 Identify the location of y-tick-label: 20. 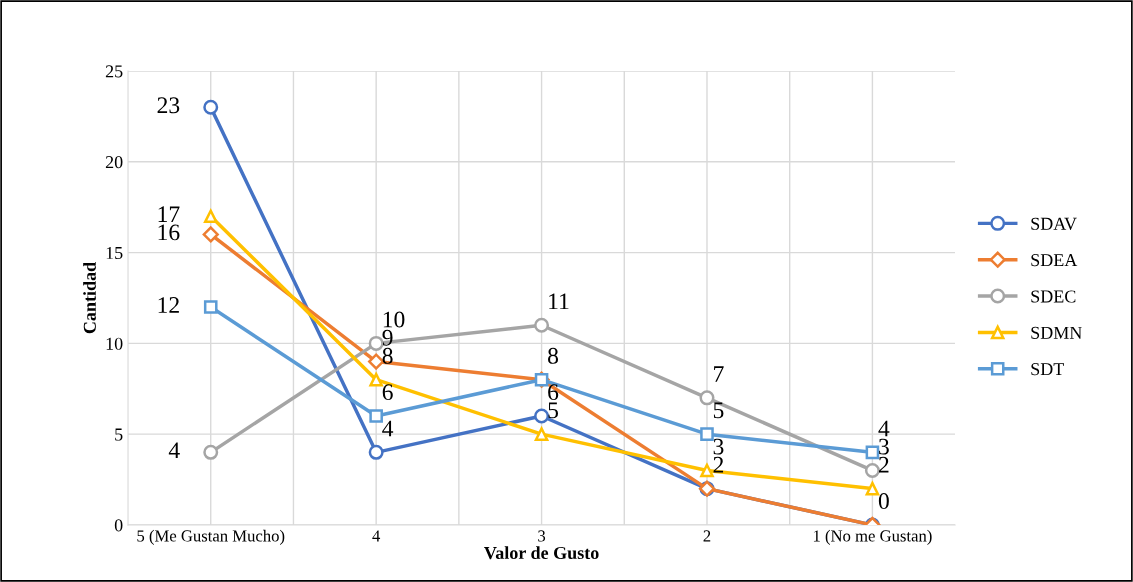
(114, 162).